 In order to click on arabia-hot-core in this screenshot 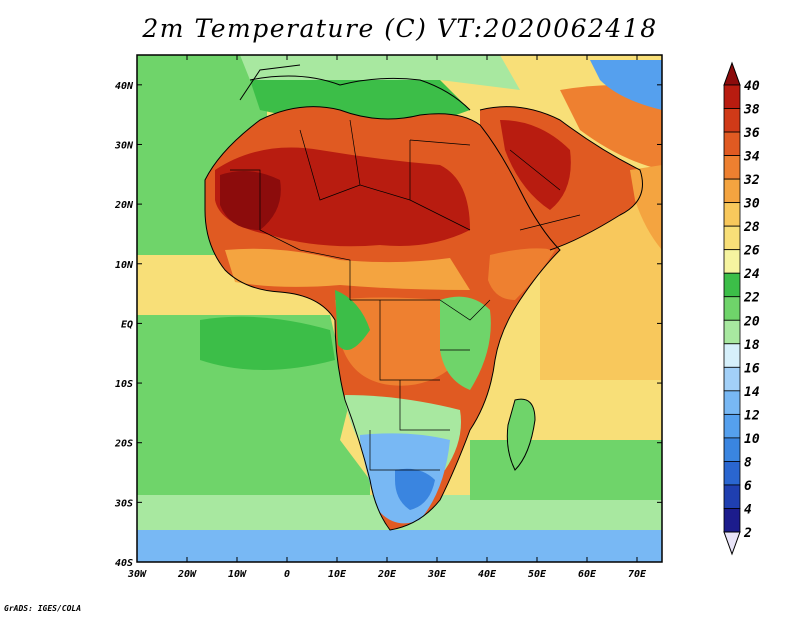, I will do `click(535, 165)`.